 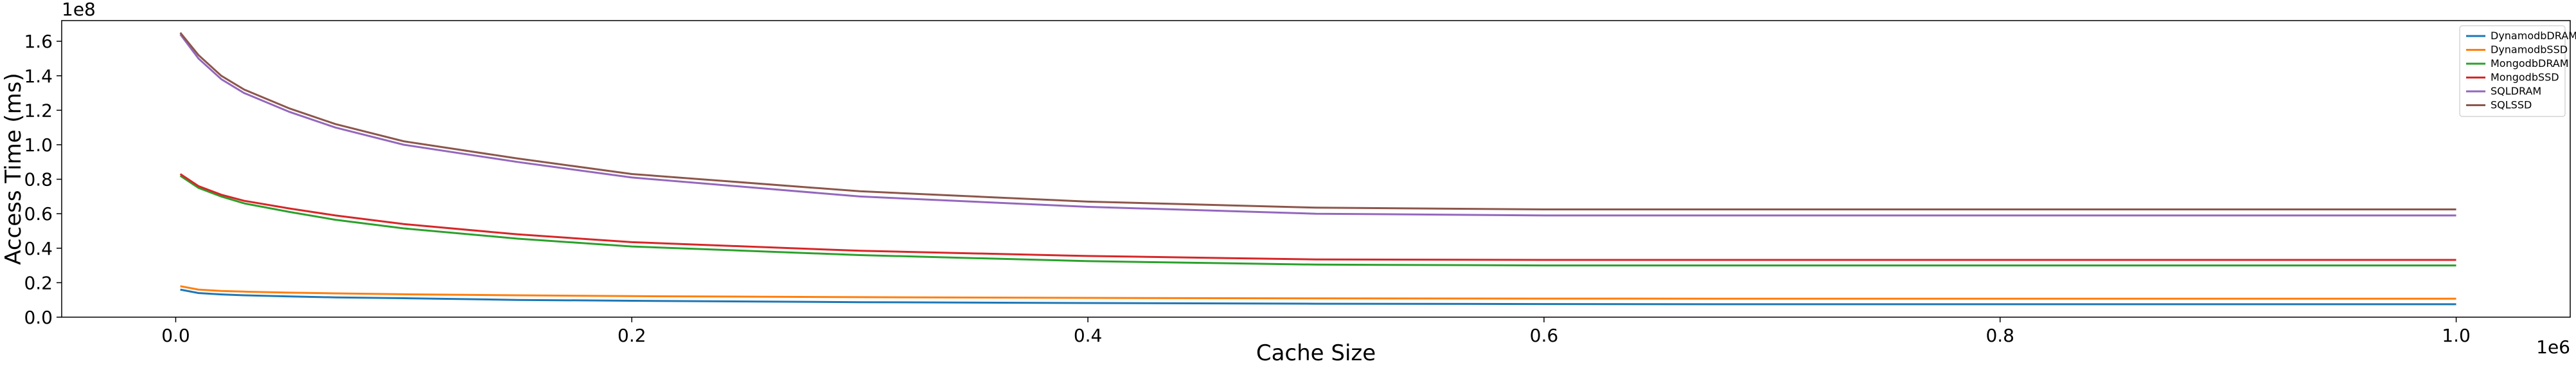 I want to click on legend-label-0: DynamodbDRAM, so click(x=2534, y=36).